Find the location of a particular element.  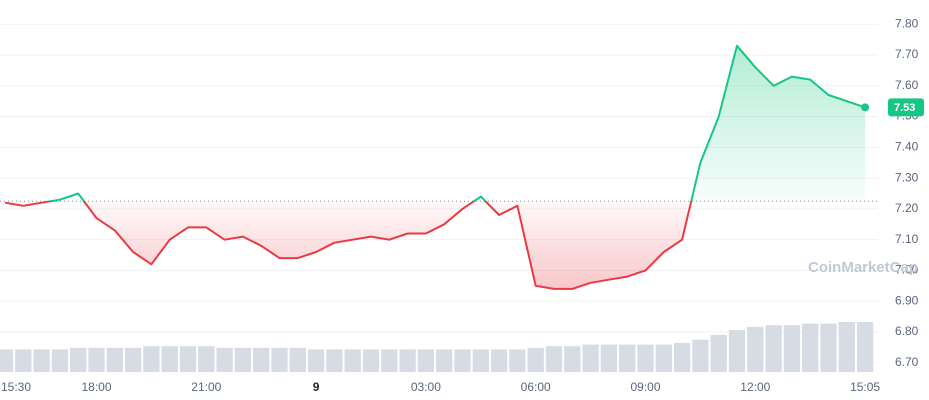

x-tick-label: 12:00 is located at coordinates (755, 387).